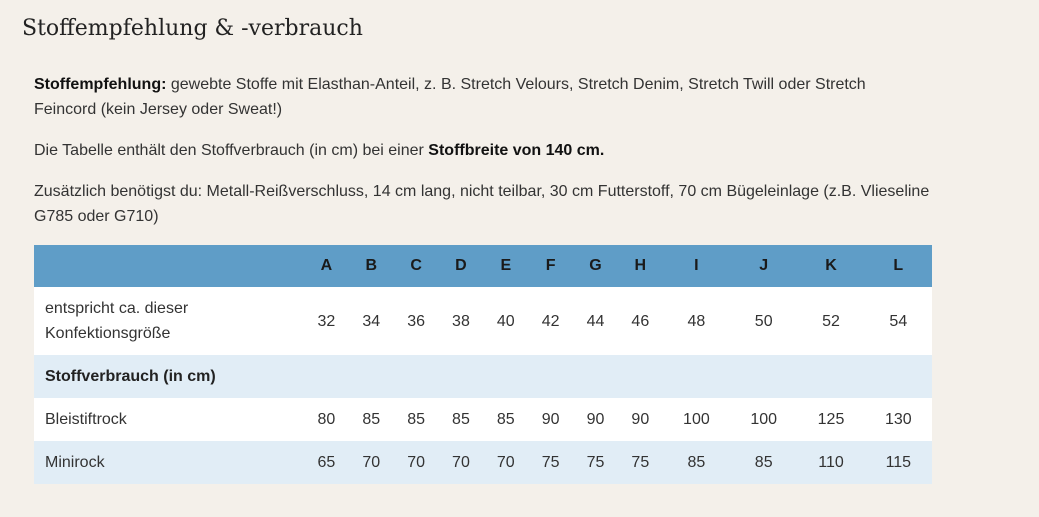  Describe the element at coordinates (416, 266) in the screenshot. I see `header-cell: C` at that location.